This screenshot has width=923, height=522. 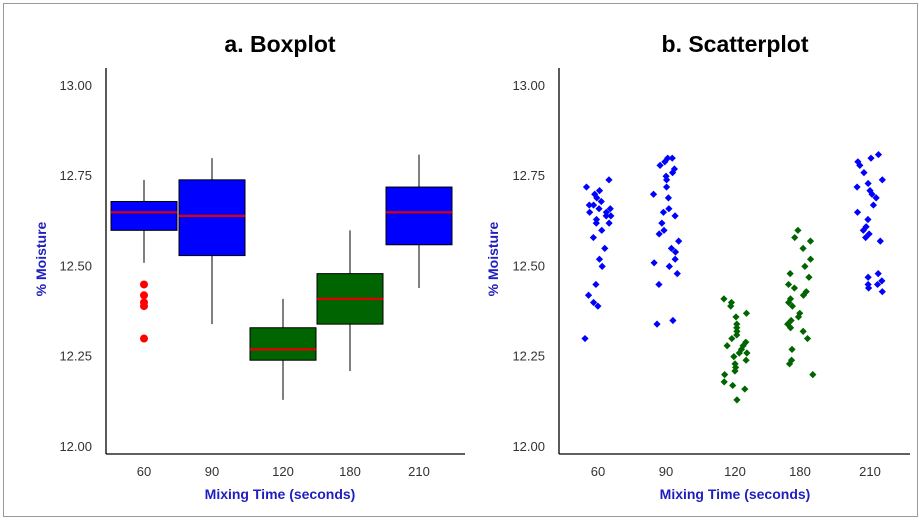 What do you see at coordinates (735, 471) in the screenshot?
I see `scatterplot-x-tick-label: 120` at bounding box center [735, 471].